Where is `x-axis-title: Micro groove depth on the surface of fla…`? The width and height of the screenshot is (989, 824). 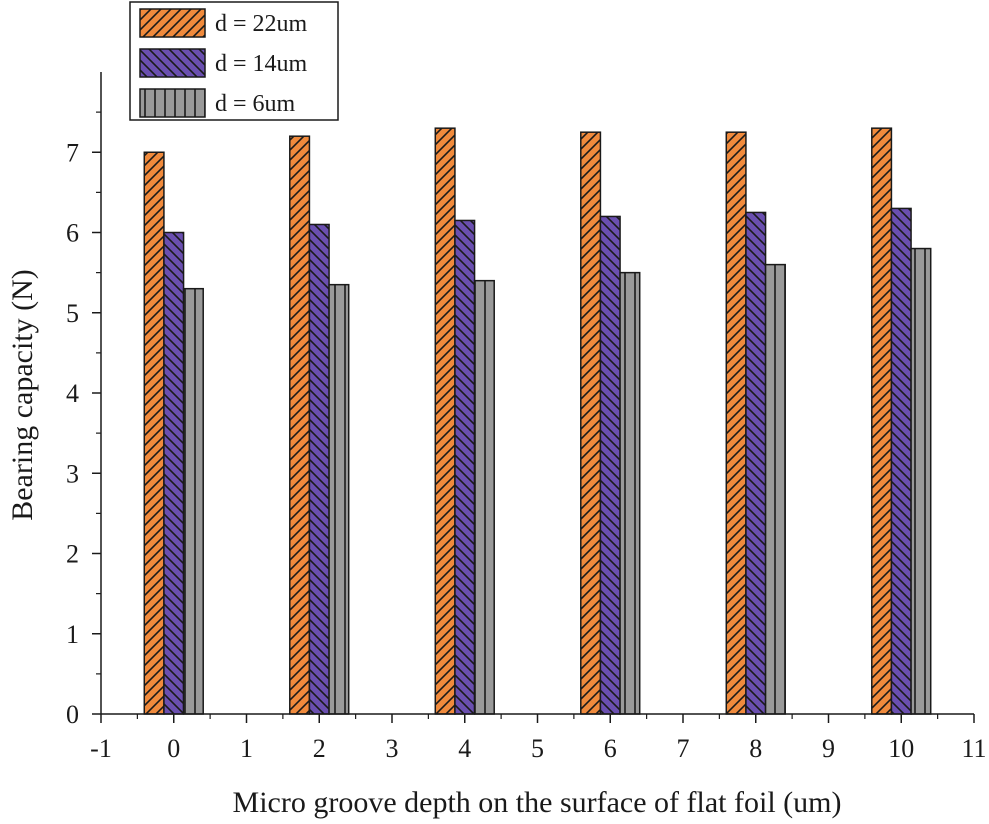 x-axis-title: Micro groove depth on the surface of fla… is located at coordinates (537, 802).